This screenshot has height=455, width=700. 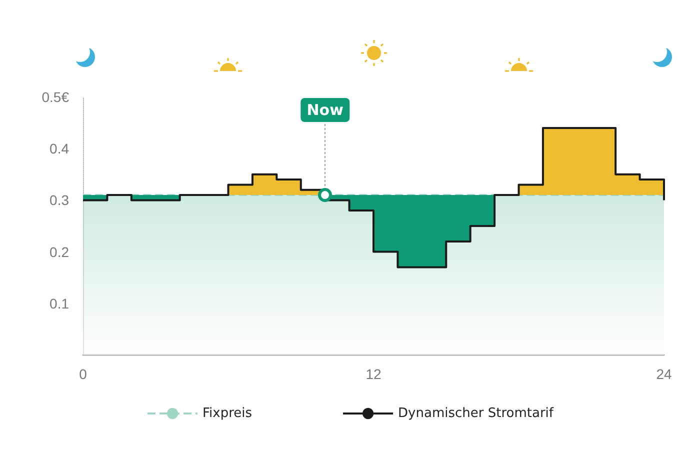 I want to click on annotation: Now, so click(x=325, y=110).